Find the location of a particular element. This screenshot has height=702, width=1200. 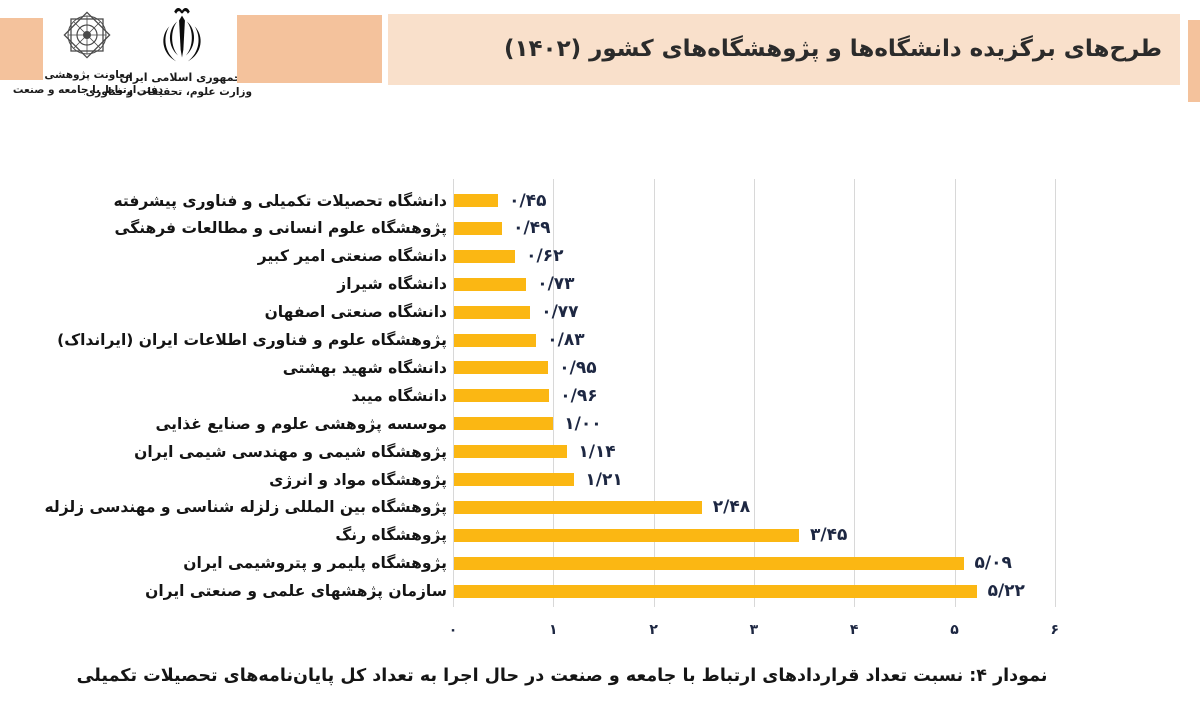

seal-caption-line1: معاونت پژوهشی is located at coordinates (88, 75).